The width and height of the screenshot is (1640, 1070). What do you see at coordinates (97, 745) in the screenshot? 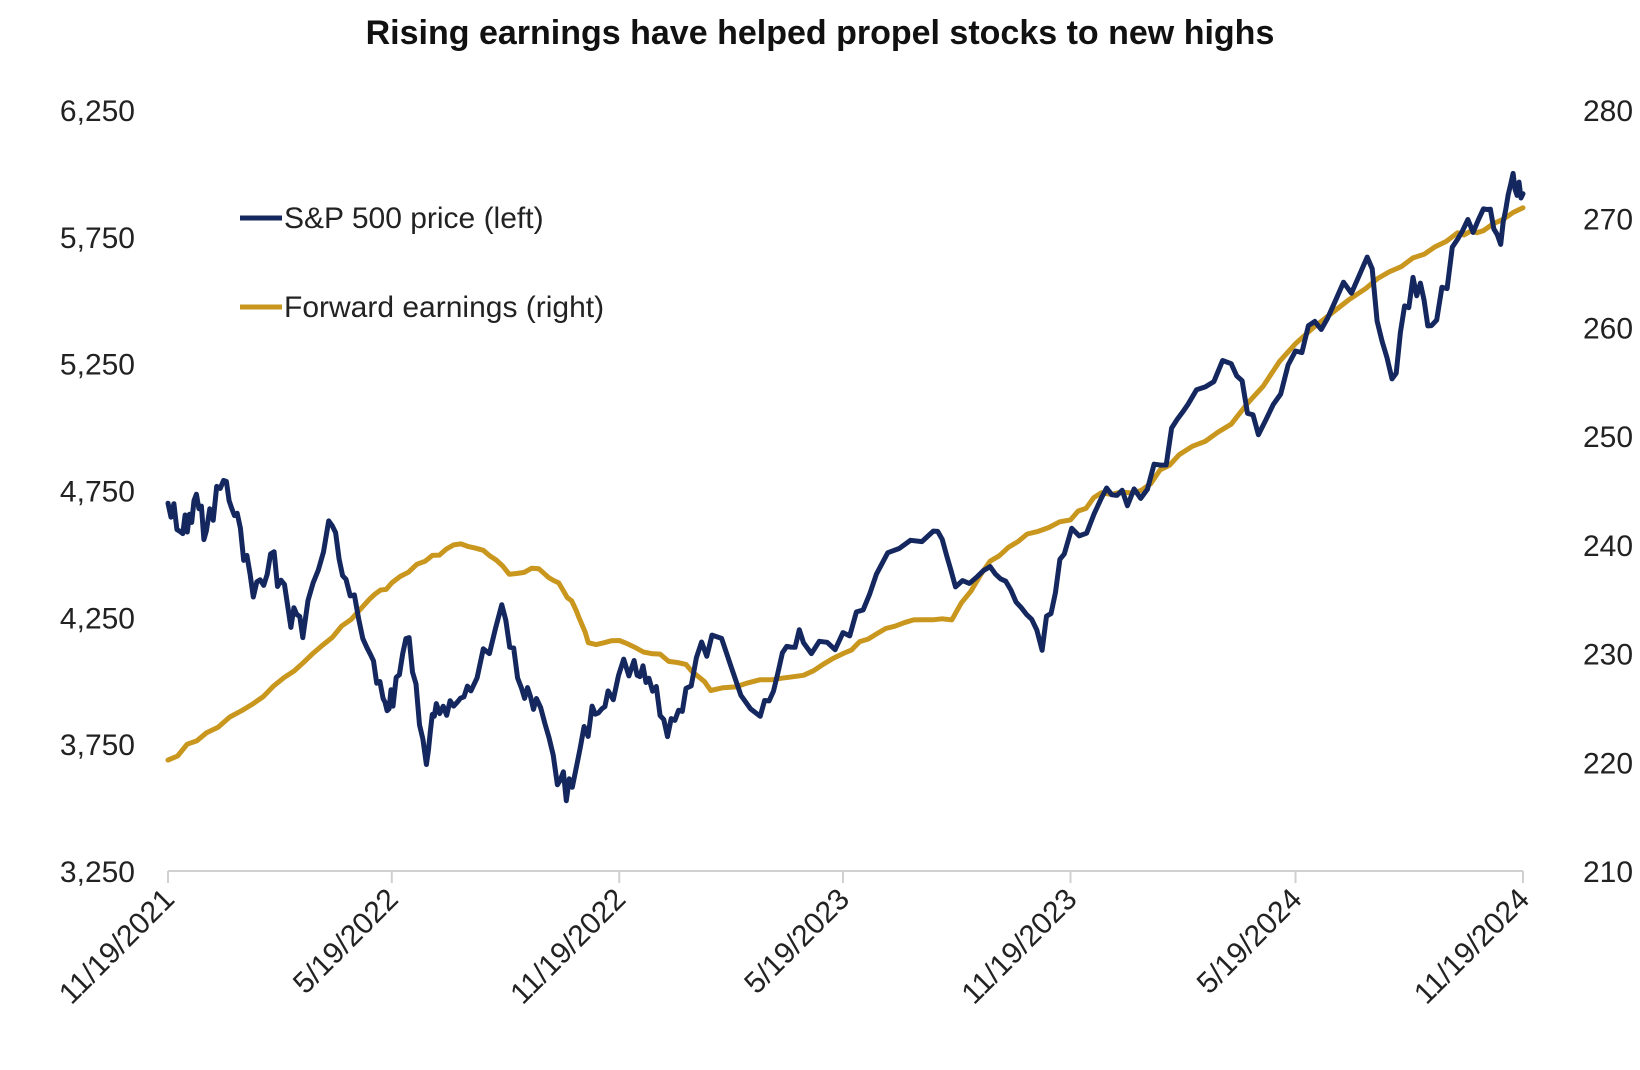
I see `y-left-tick-label: 3,750` at bounding box center [97, 745].